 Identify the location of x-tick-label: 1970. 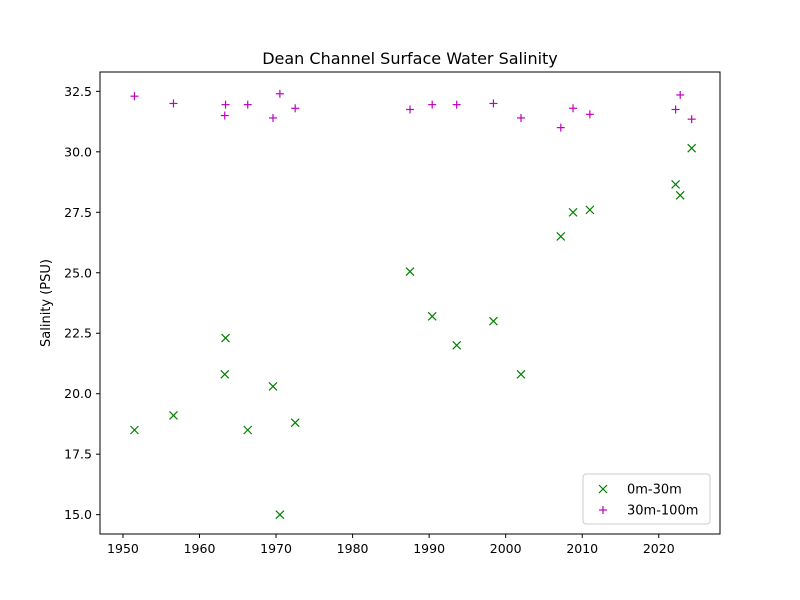
(276, 548).